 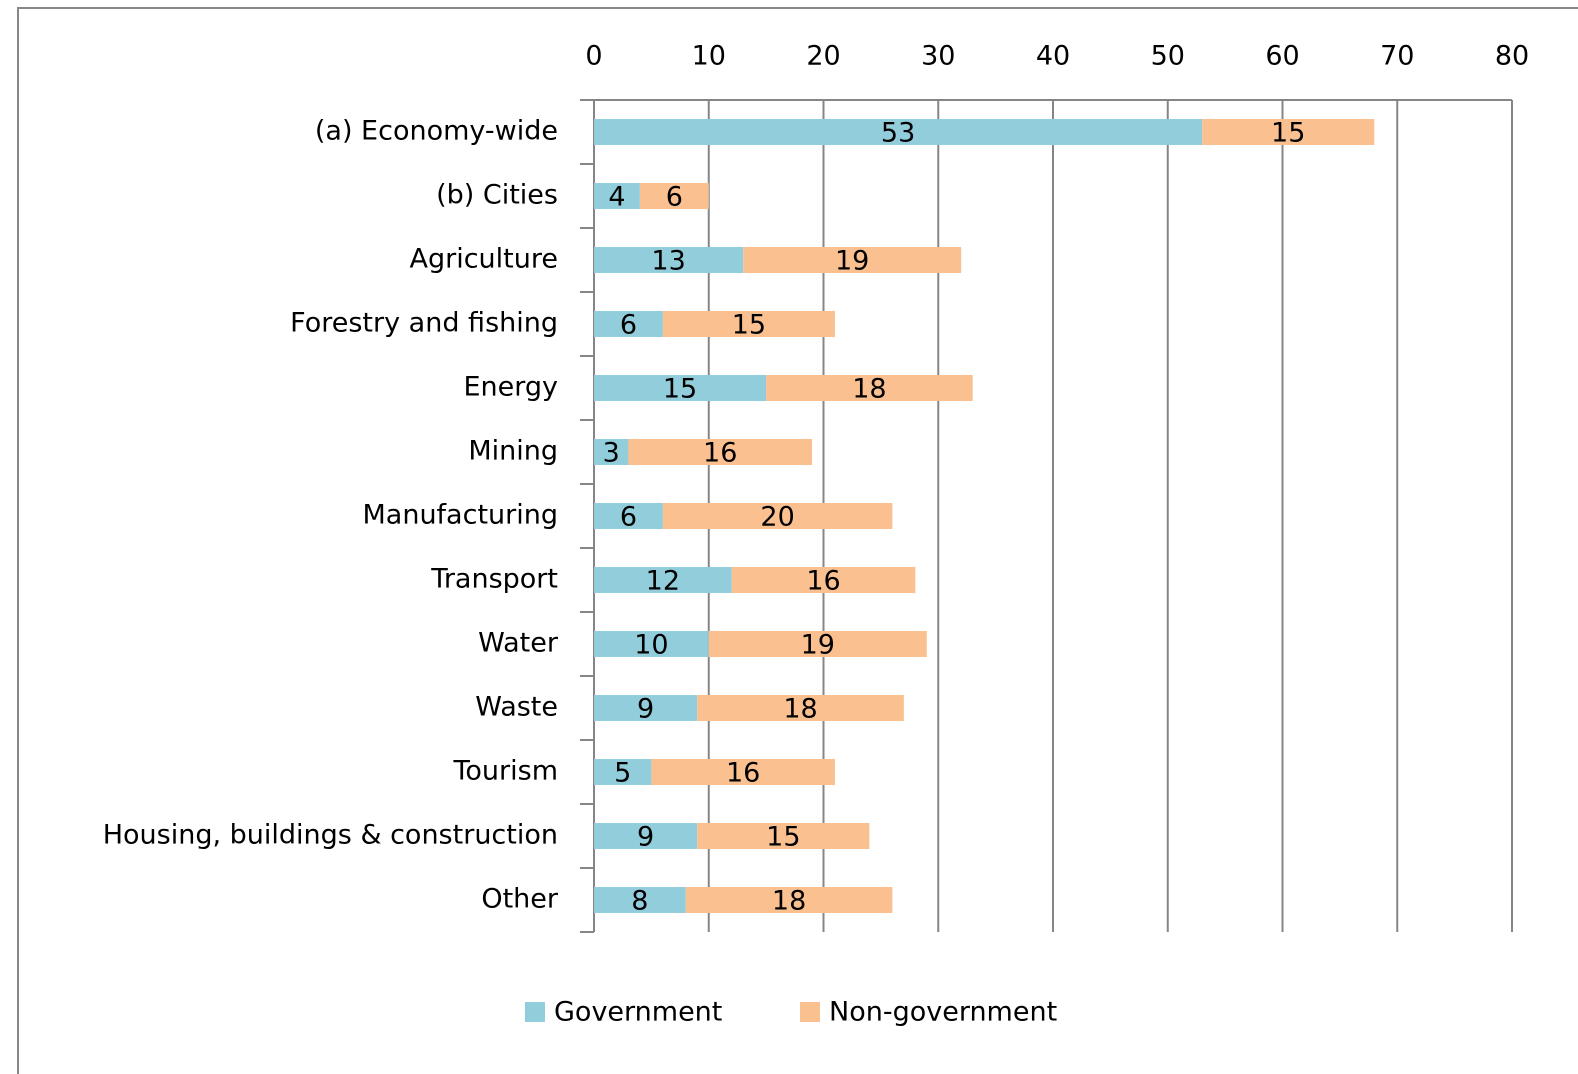 What do you see at coordinates (330, 835) in the screenshot?
I see `y-tick-label: Housing, buildings & construction` at bounding box center [330, 835].